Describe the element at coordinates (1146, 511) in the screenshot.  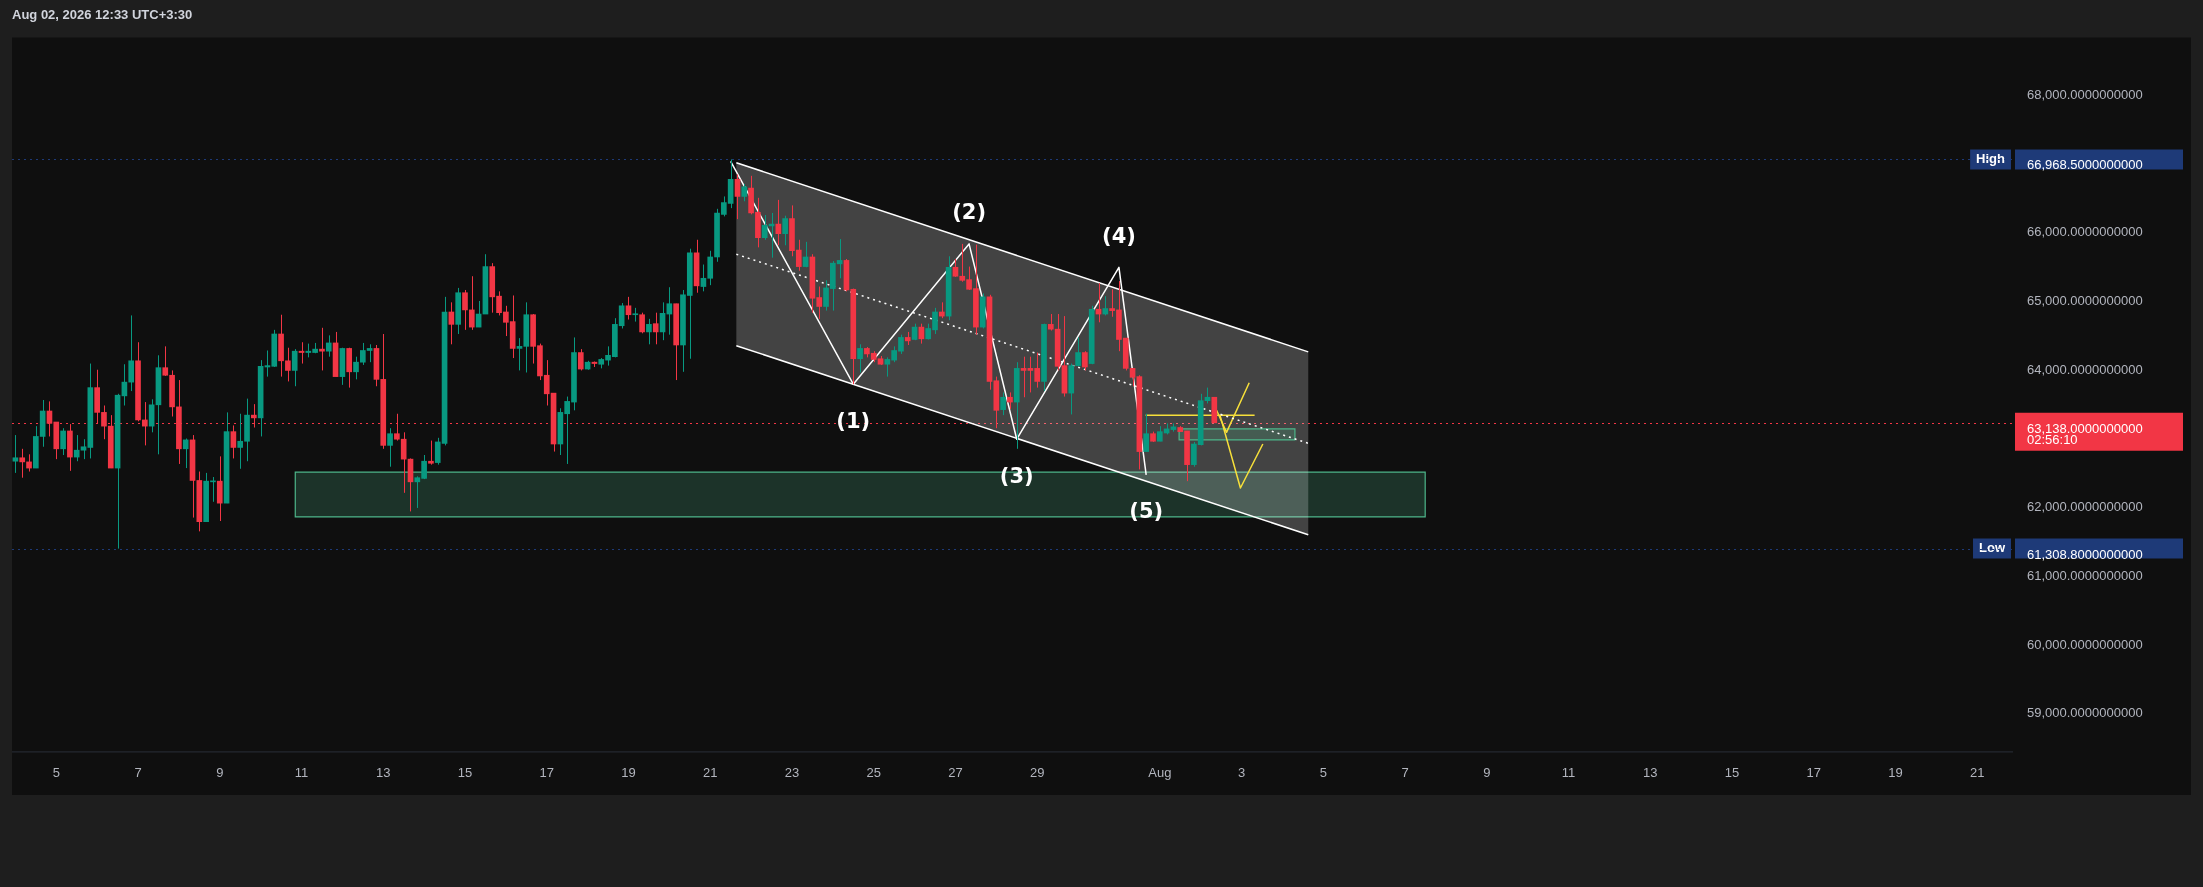
I see `annotation: (5)` at that location.